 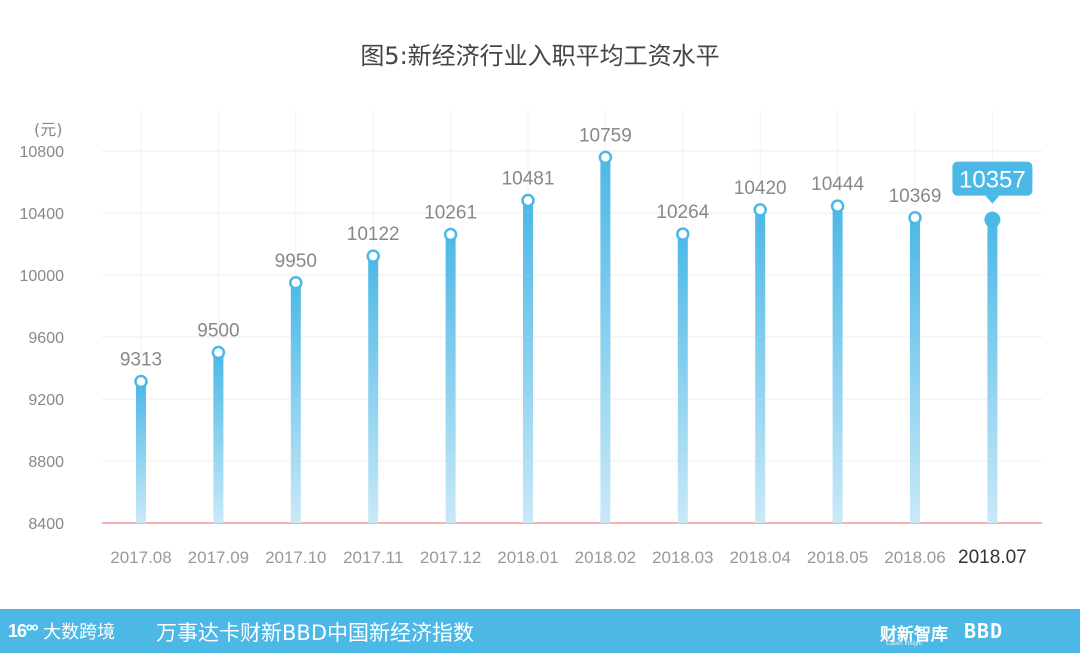 I want to click on y-tick-label: 10000, so click(x=42, y=276).